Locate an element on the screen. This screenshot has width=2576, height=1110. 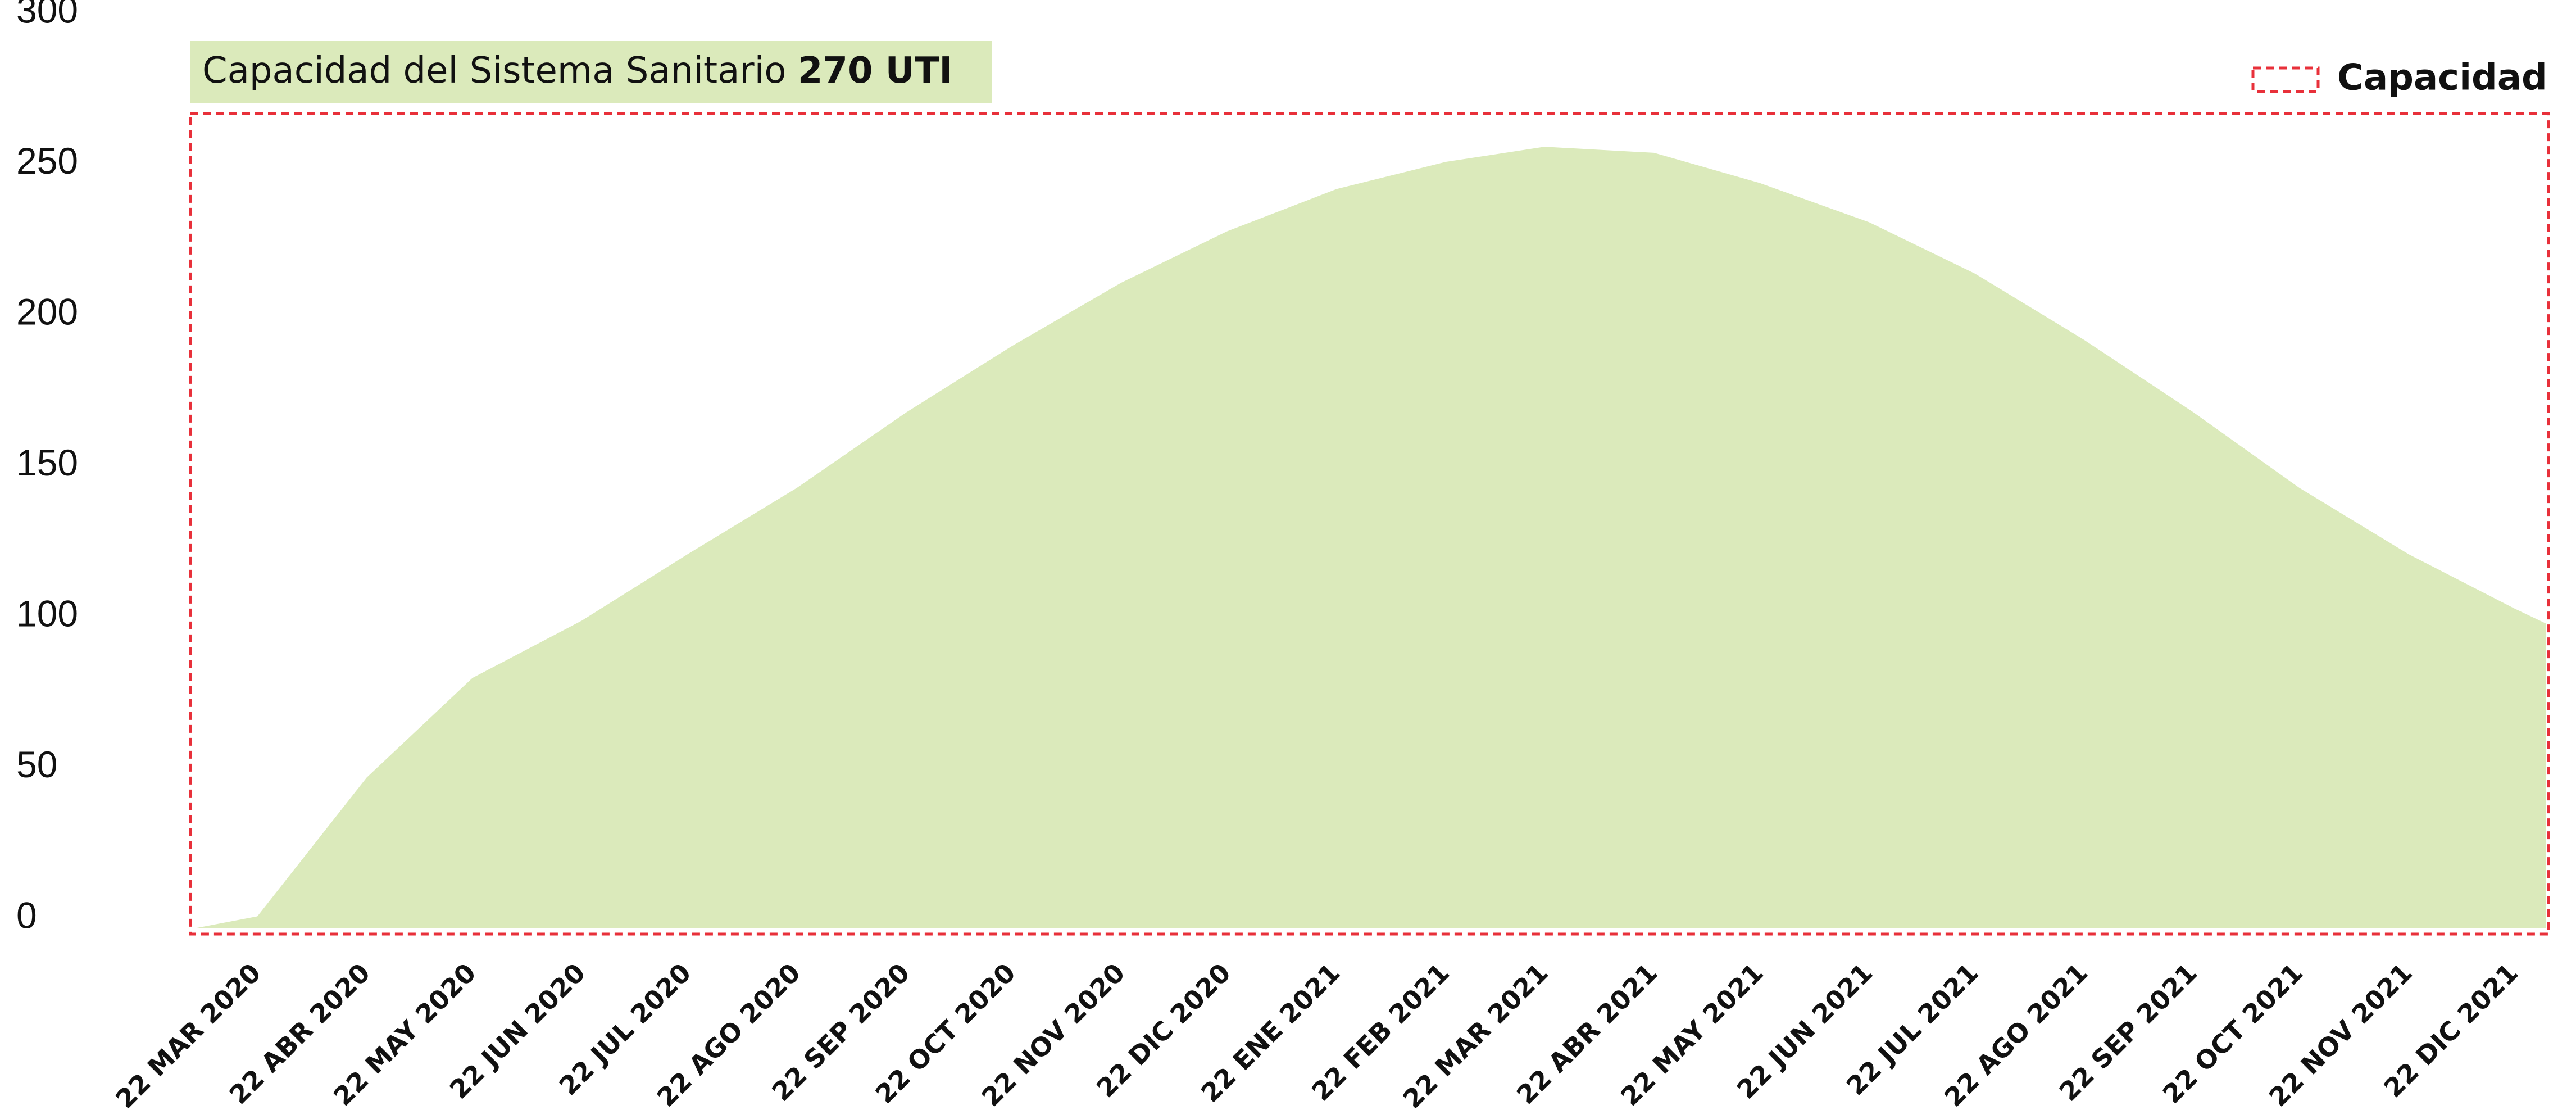
y-tick-label: 150 is located at coordinates (47, 462).